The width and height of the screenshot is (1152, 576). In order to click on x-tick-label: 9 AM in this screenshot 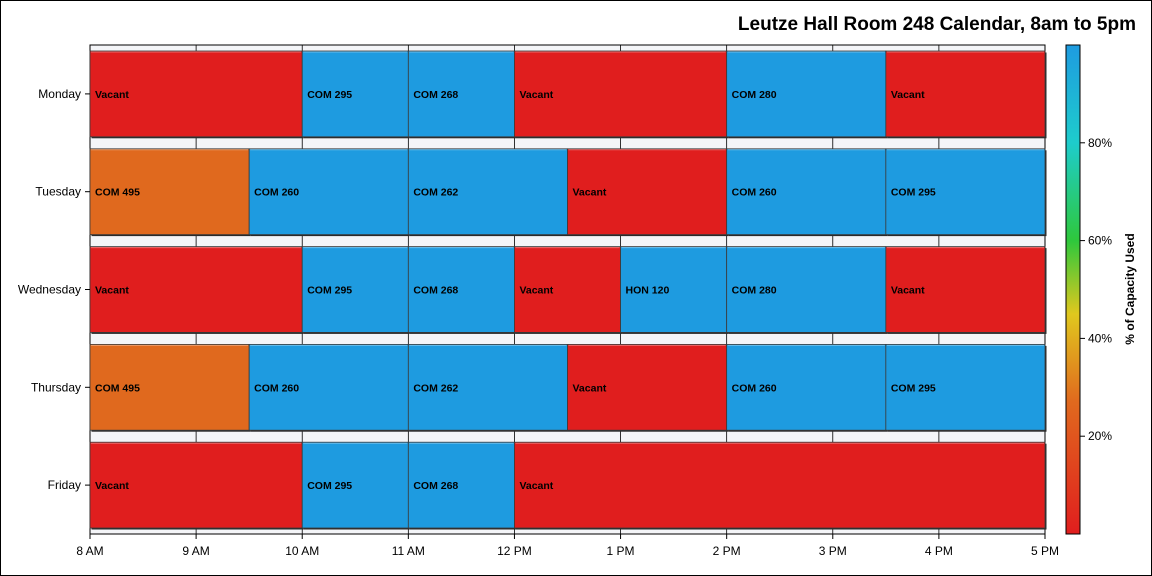, I will do `click(195, 551)`.